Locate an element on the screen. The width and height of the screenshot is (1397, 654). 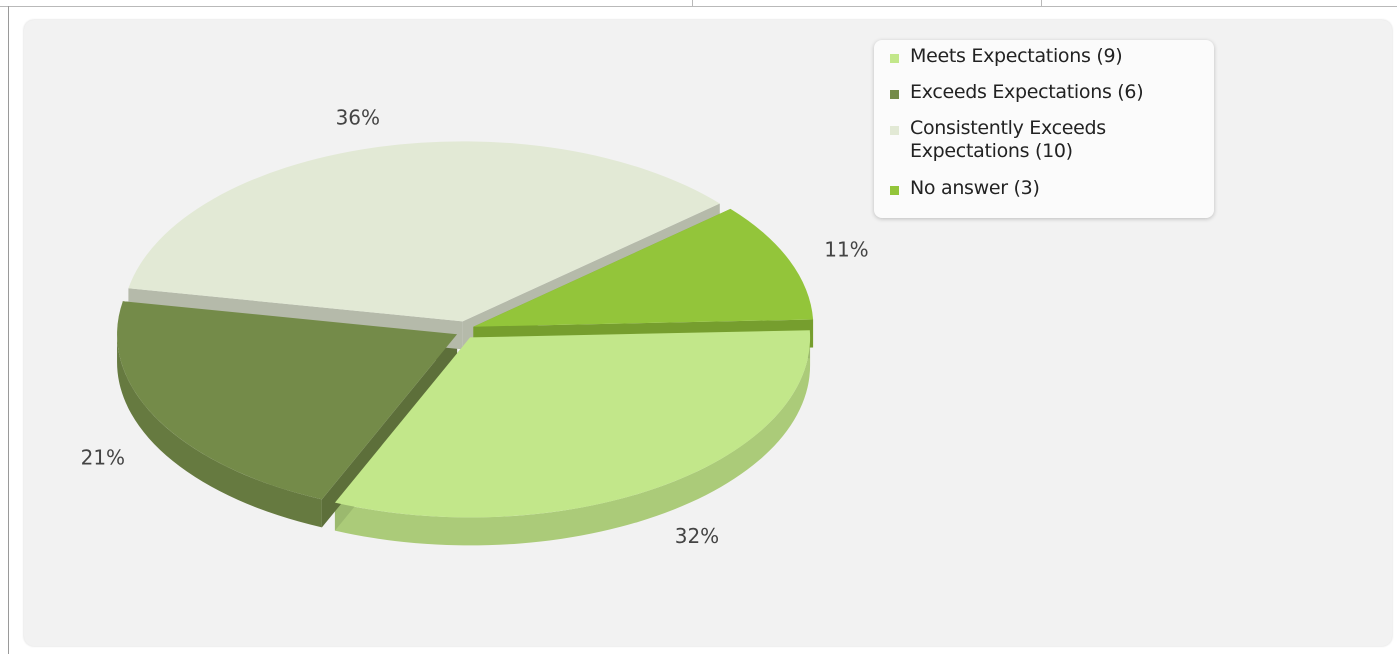
legend-label: No answer (3) is located at coordinates (975, 188).